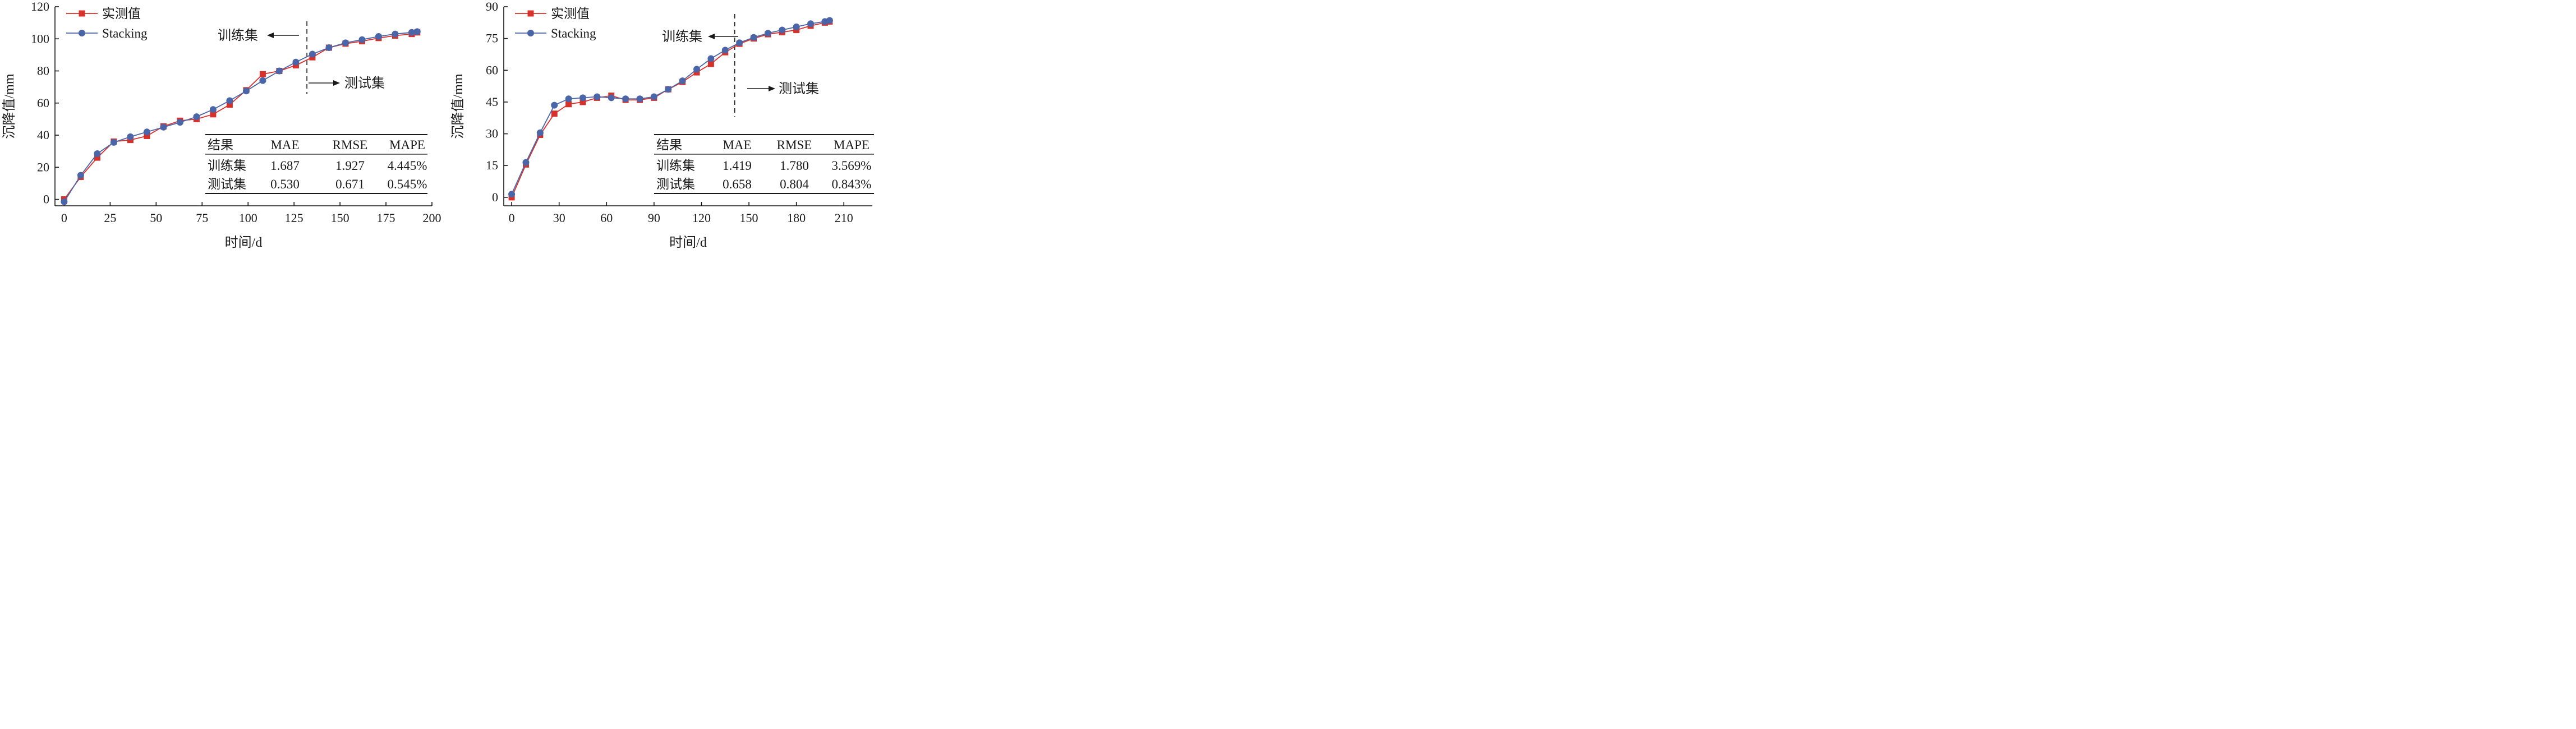  What do you see at coordinates (530, 13) in the screenshot?
I see `legend-square-marker` at bounding box center [530, 13].